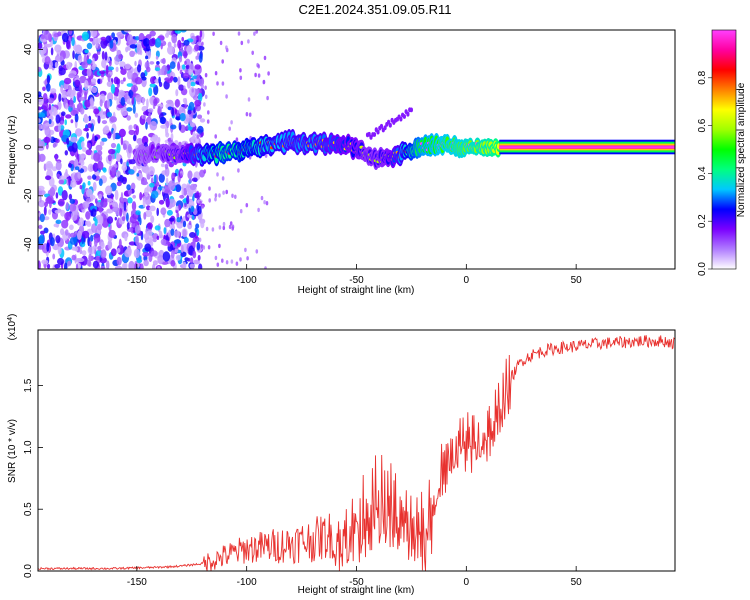 This screenshot has width=750, height=600. What do you see at coordinates (28, 385) in the screenshot?
I see `snr-y-tick-label: 1.5` at bounding box center [28, 385].